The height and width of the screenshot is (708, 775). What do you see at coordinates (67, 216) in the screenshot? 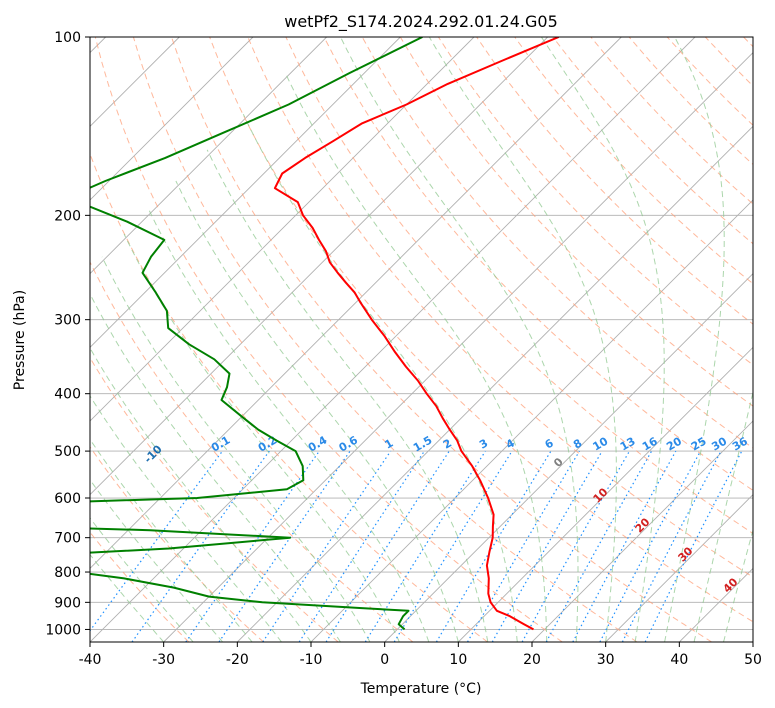
I see `y-tick-label: 200` at bounding box center [67, 216].